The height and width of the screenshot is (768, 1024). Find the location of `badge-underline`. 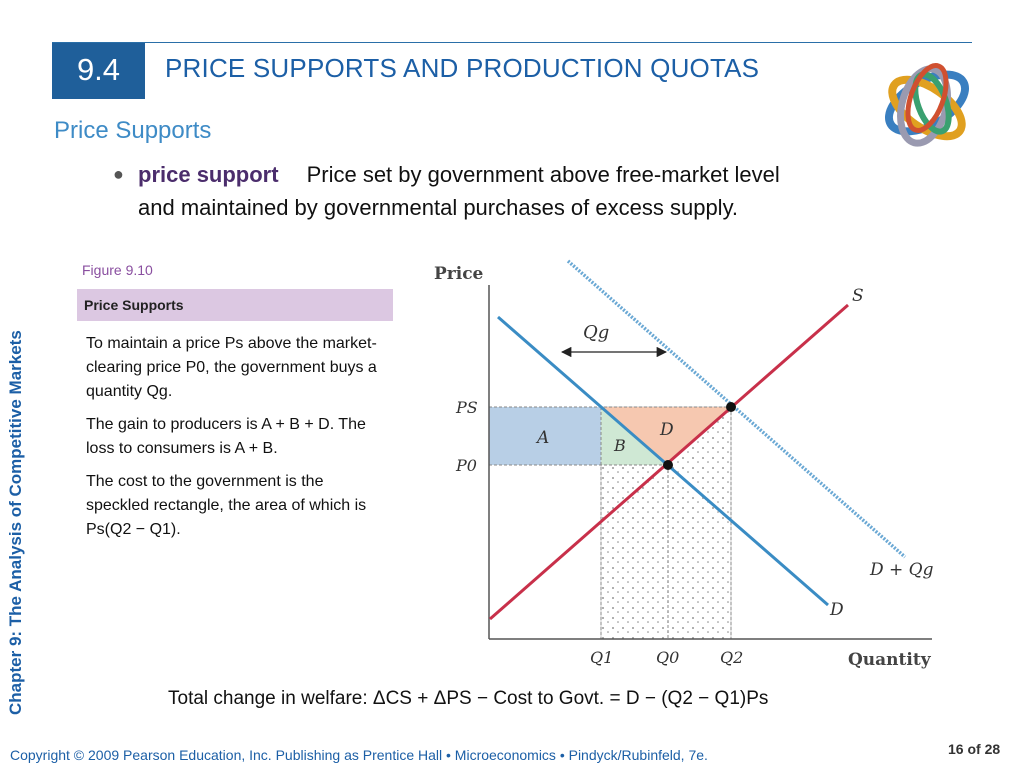

badge-underline is located at coordinates (98, 98).